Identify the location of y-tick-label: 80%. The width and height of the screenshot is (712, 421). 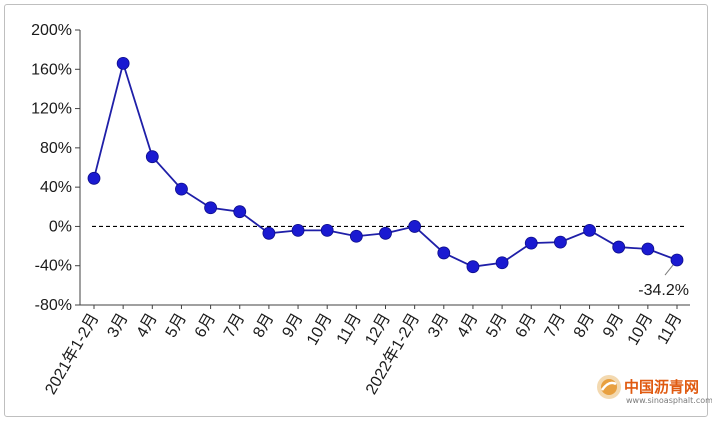
(56, 148).